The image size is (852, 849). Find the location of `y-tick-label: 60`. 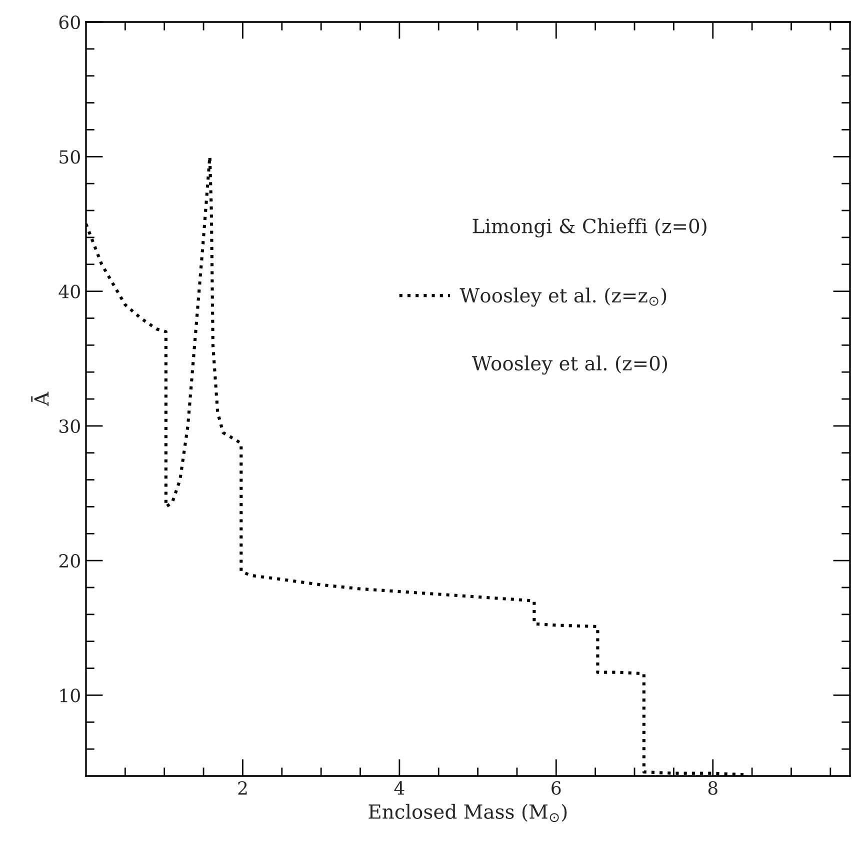

y-tick-label: 60 is located at coordinates (69, 22).